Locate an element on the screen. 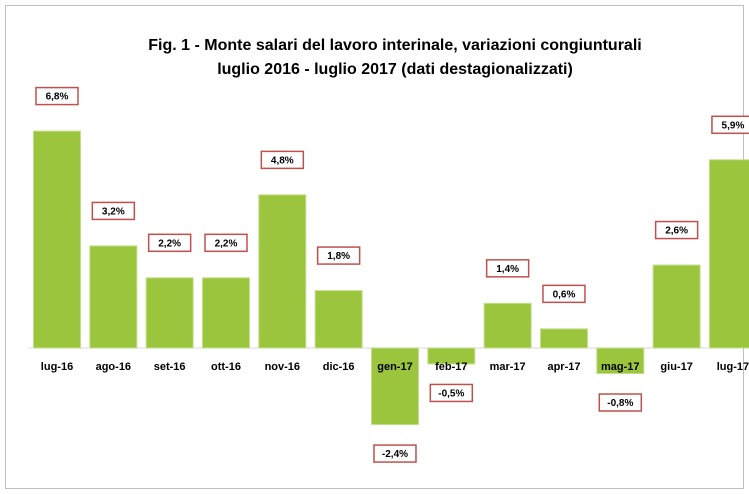 Image resolution: width=749 pixels, height=494 pixels. x-tick-label: mag-17 is located at coordinates (620, 367).